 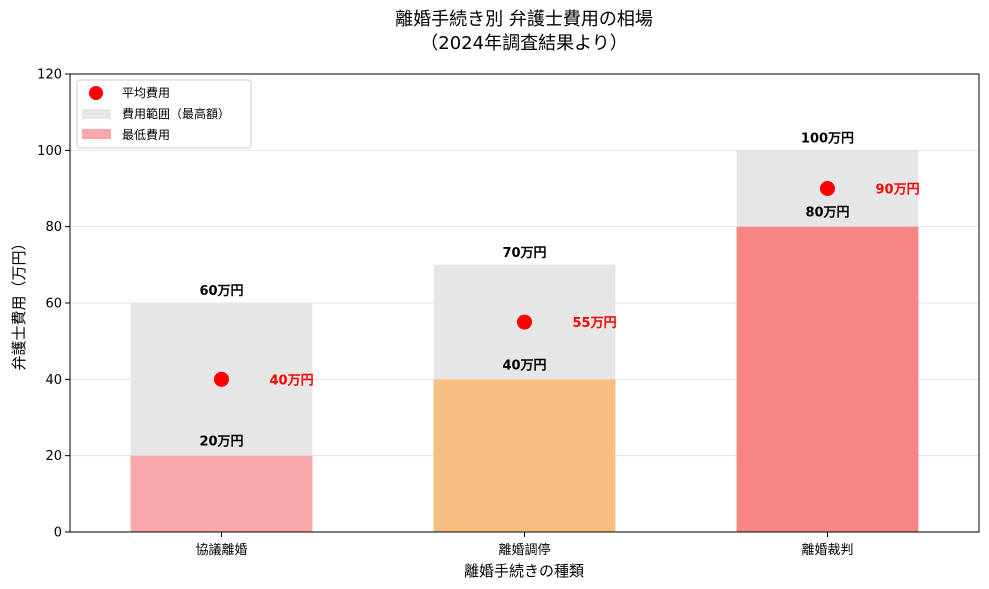 I want to click on x-tick-label: 離婚裁判, so click(x=827, y=550).